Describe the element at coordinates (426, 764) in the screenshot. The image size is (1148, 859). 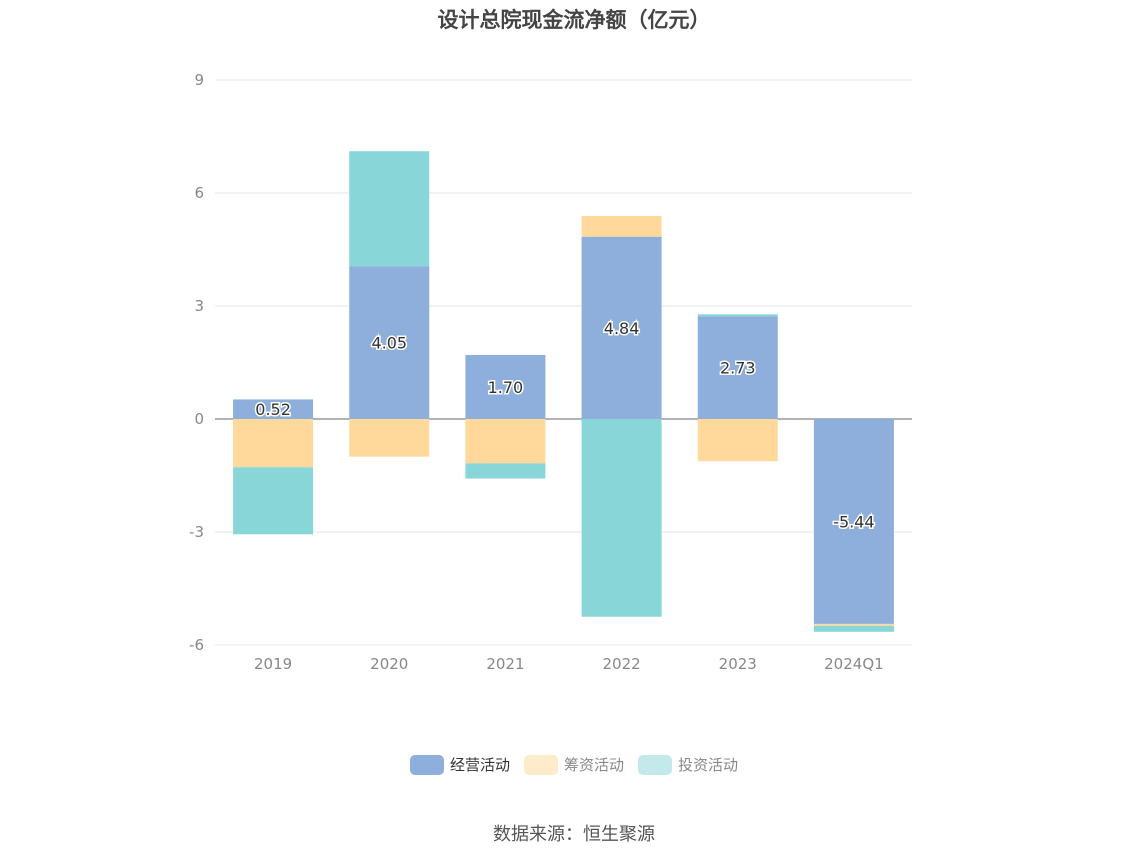
I see `legend-swatch-operating` at that location.